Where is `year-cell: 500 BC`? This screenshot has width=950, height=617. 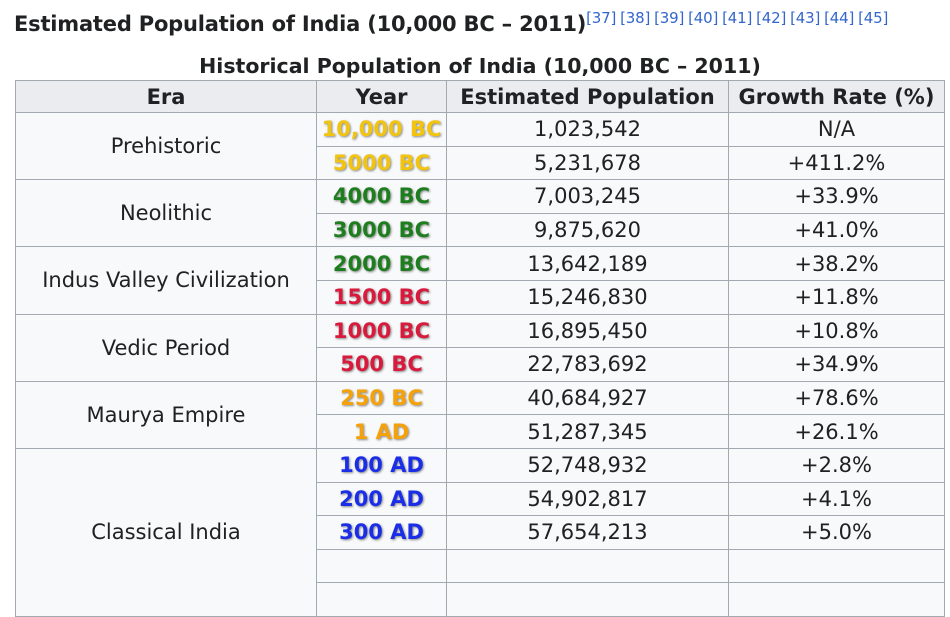 year-cell: 500 BC is located at coordinates (381, 364).